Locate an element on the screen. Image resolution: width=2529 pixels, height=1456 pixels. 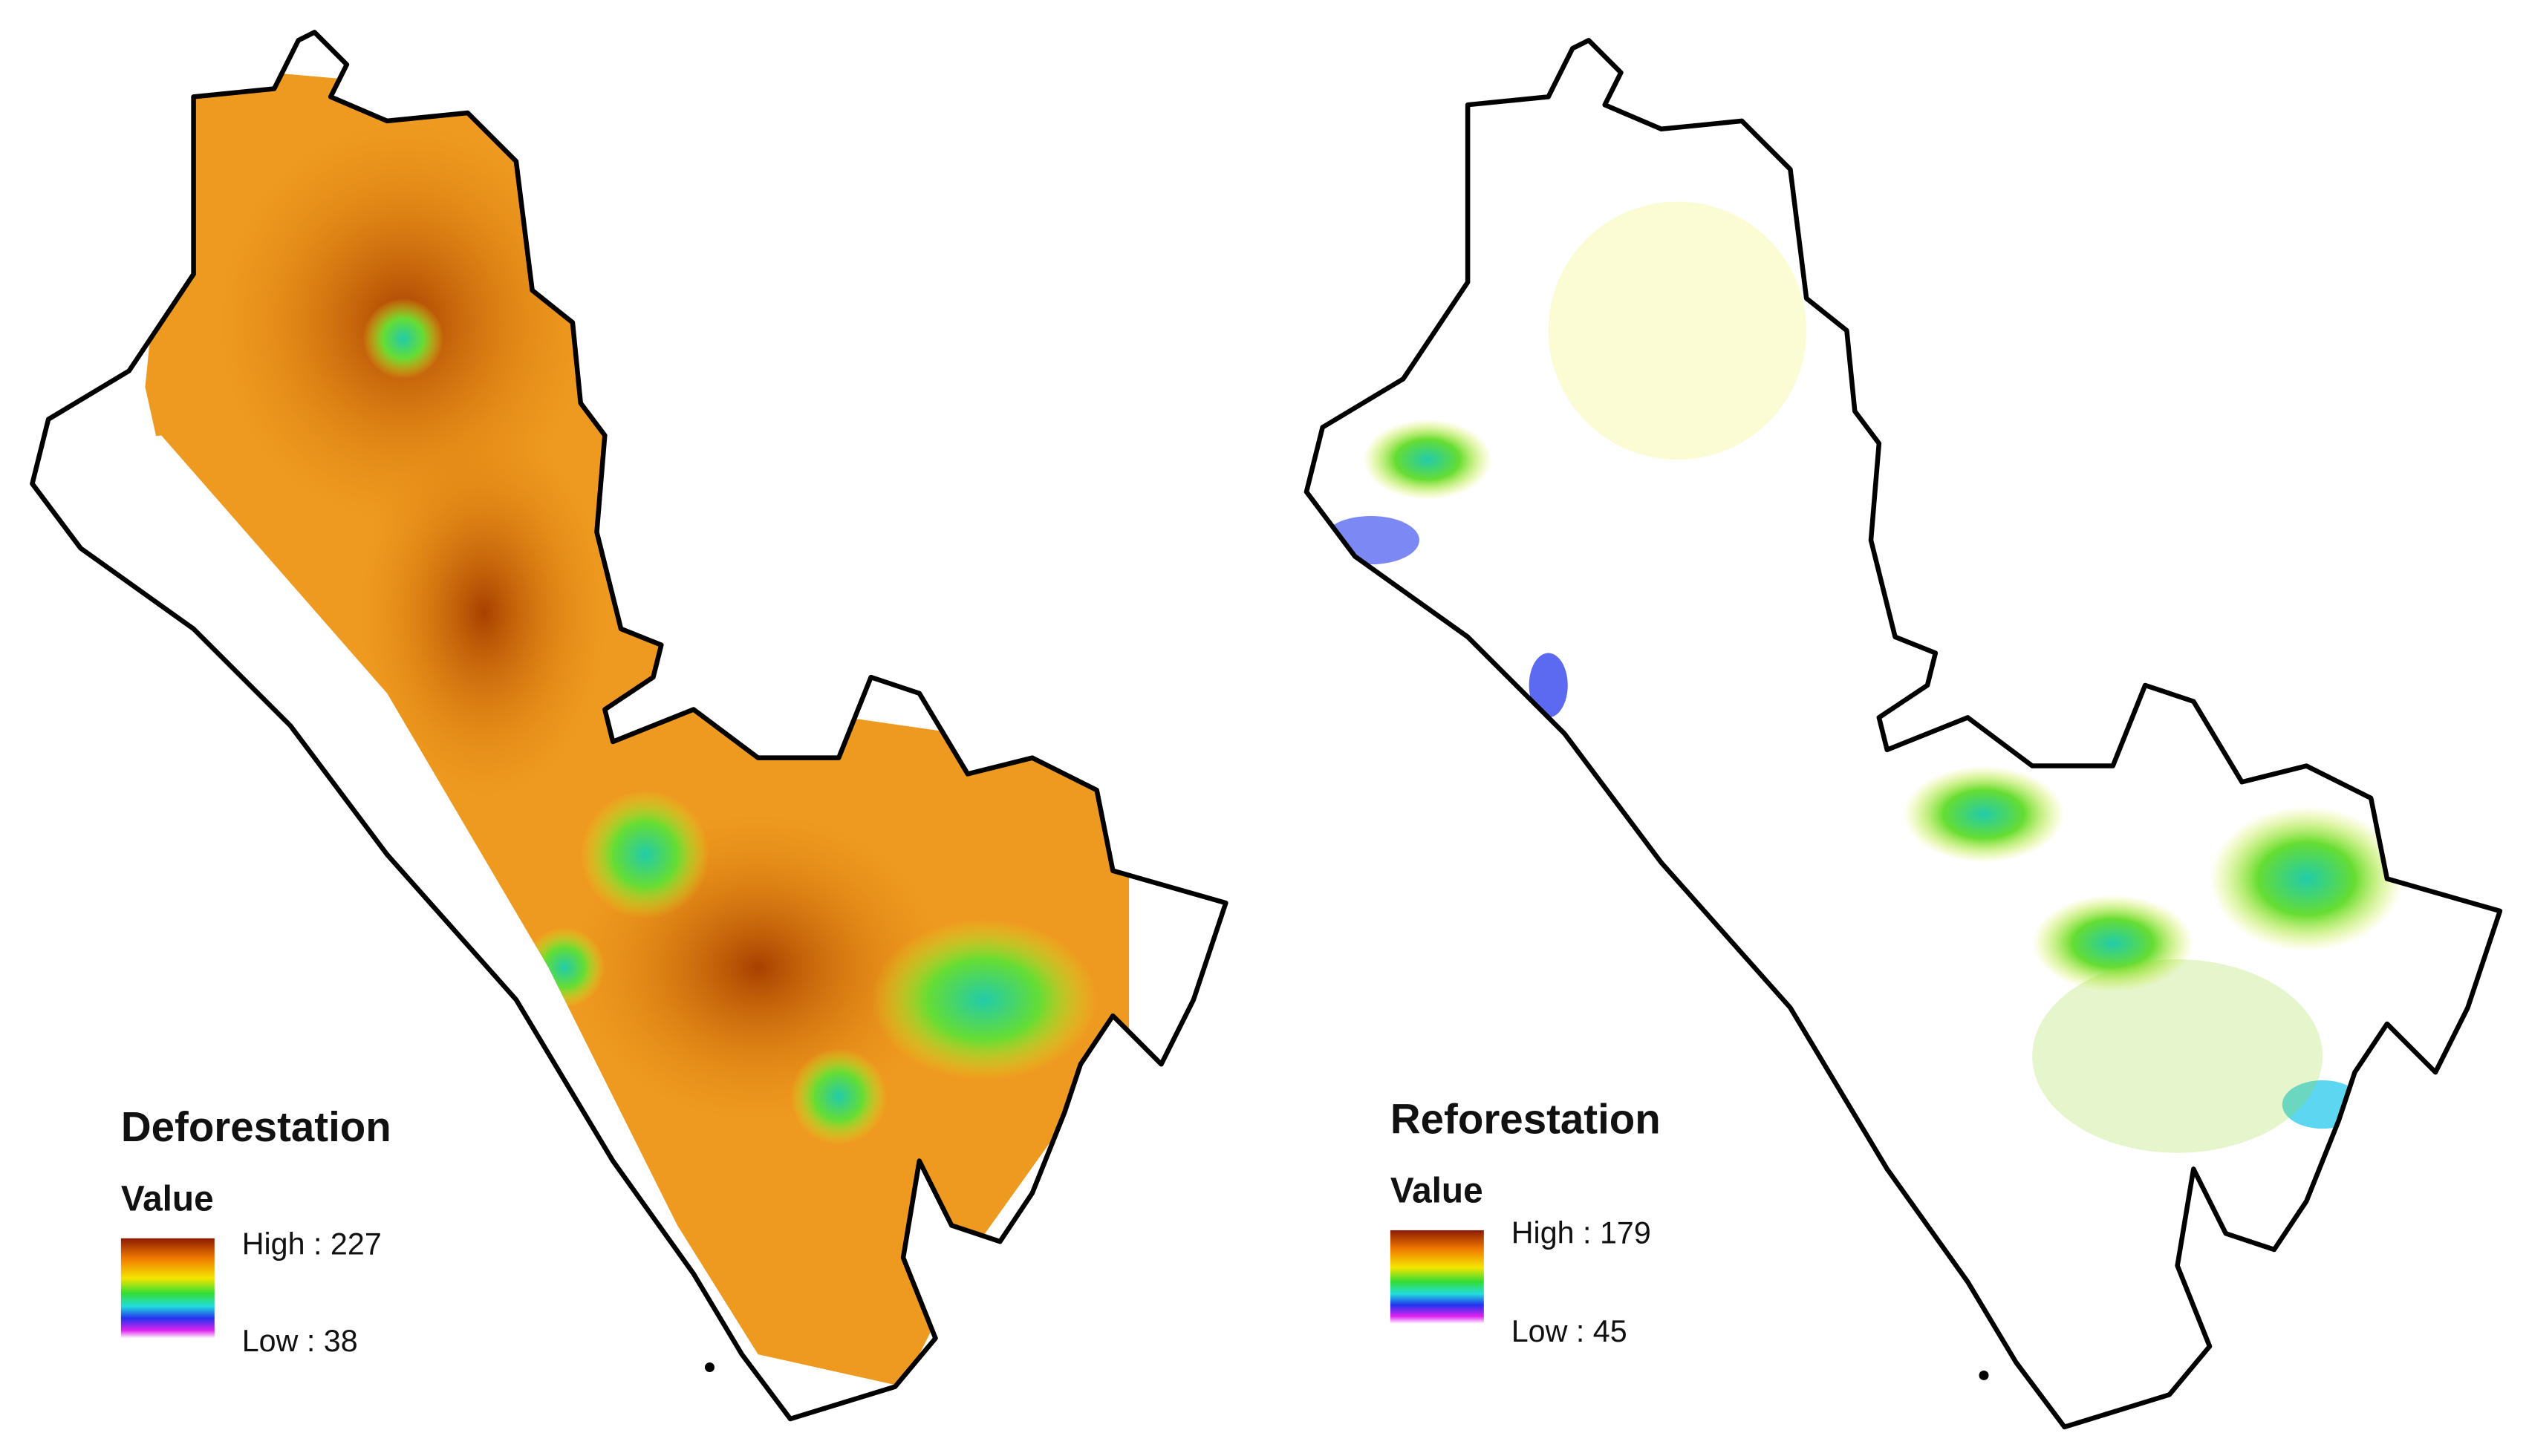
legend-reforestation: Reforestation Value High : 179 Low : 45 is located at coordinates (1525, 1221).